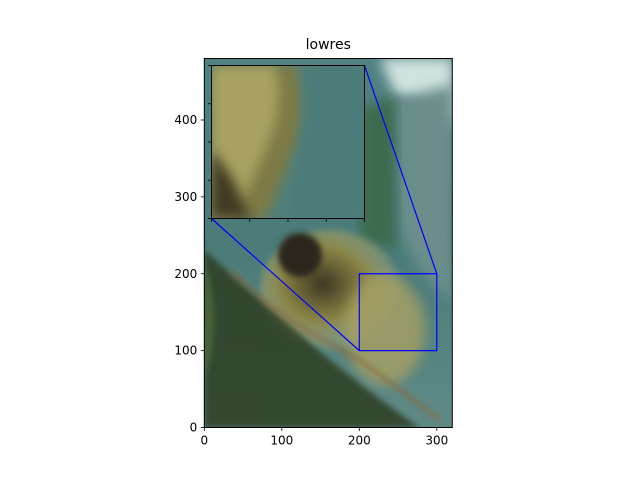 The height and width of the screenshot is (480, 640). I want to click on inset-ticks, so click(286, 143).